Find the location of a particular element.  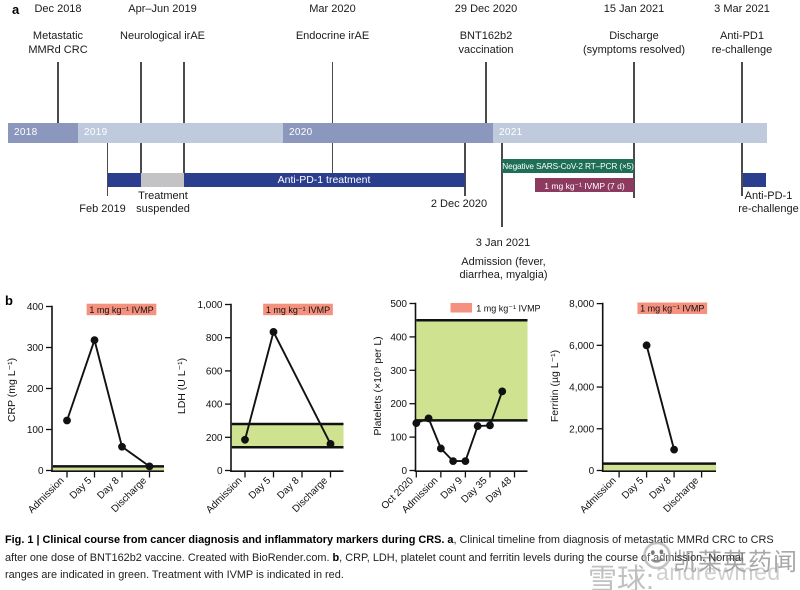

y-tick-label: 2,000 is located at coordinates (581, 429).